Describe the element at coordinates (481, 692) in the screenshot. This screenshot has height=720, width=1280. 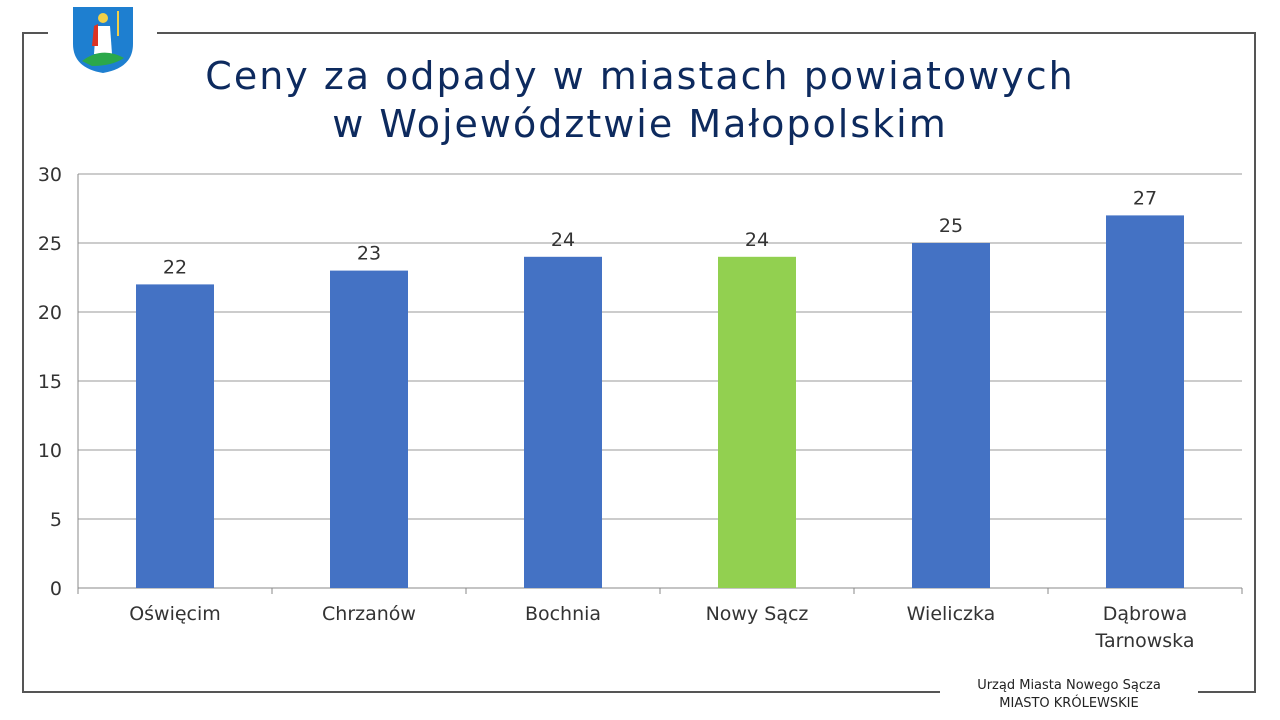
I see `frame-bottom-left` at that location.